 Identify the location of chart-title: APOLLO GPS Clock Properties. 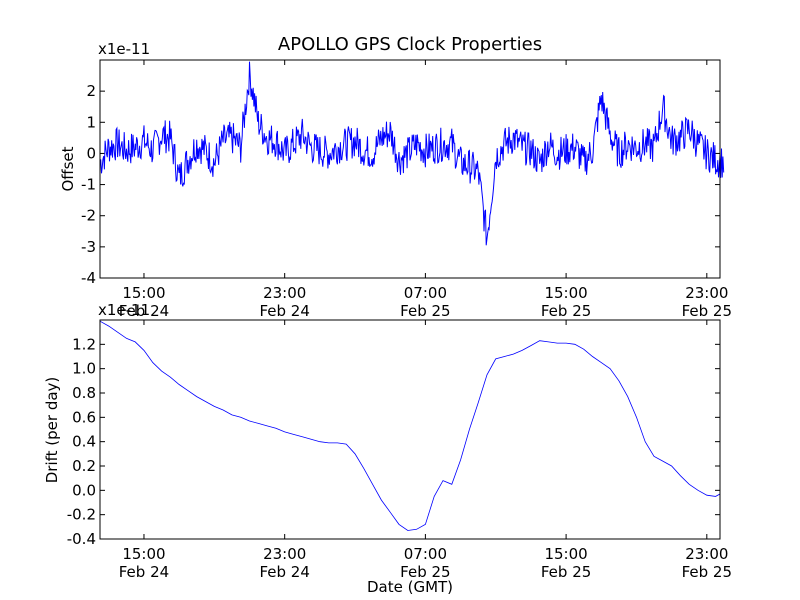
(410, 44).